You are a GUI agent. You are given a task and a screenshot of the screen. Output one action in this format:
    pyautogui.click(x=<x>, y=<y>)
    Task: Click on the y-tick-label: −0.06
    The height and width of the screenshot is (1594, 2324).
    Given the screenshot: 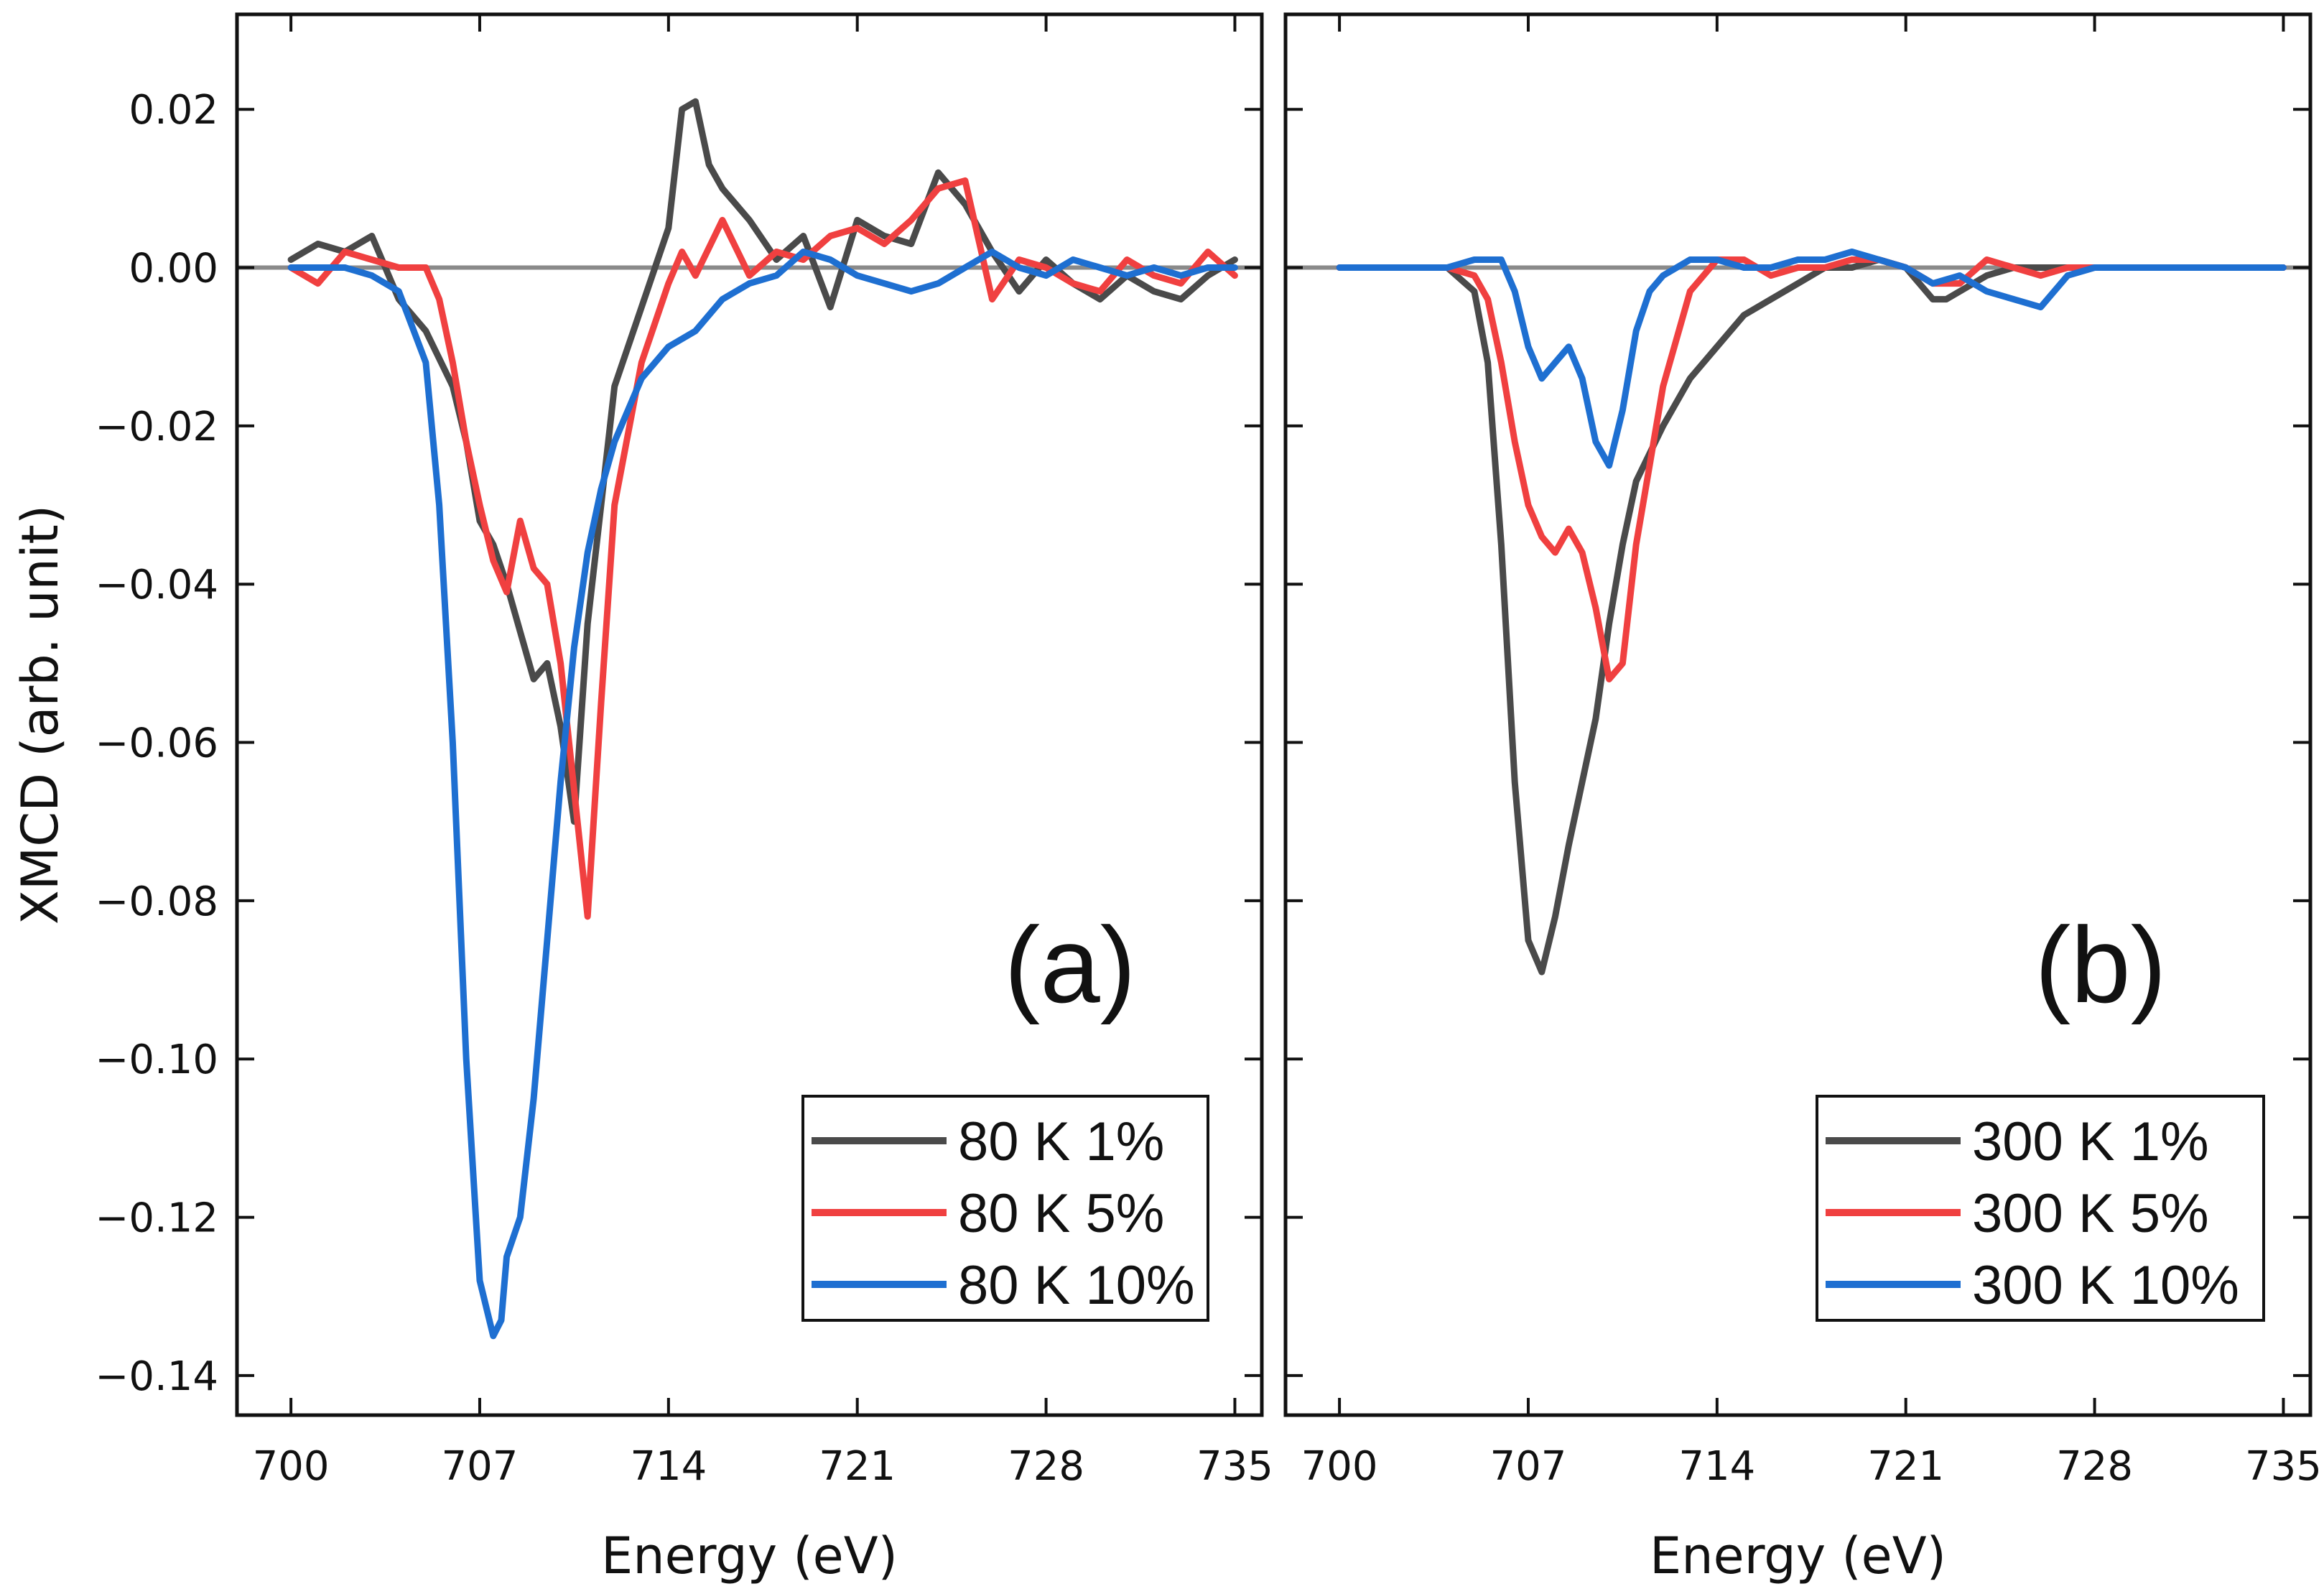 What is the action you would take?
    pyautogui.click(x=156, y=743)
    